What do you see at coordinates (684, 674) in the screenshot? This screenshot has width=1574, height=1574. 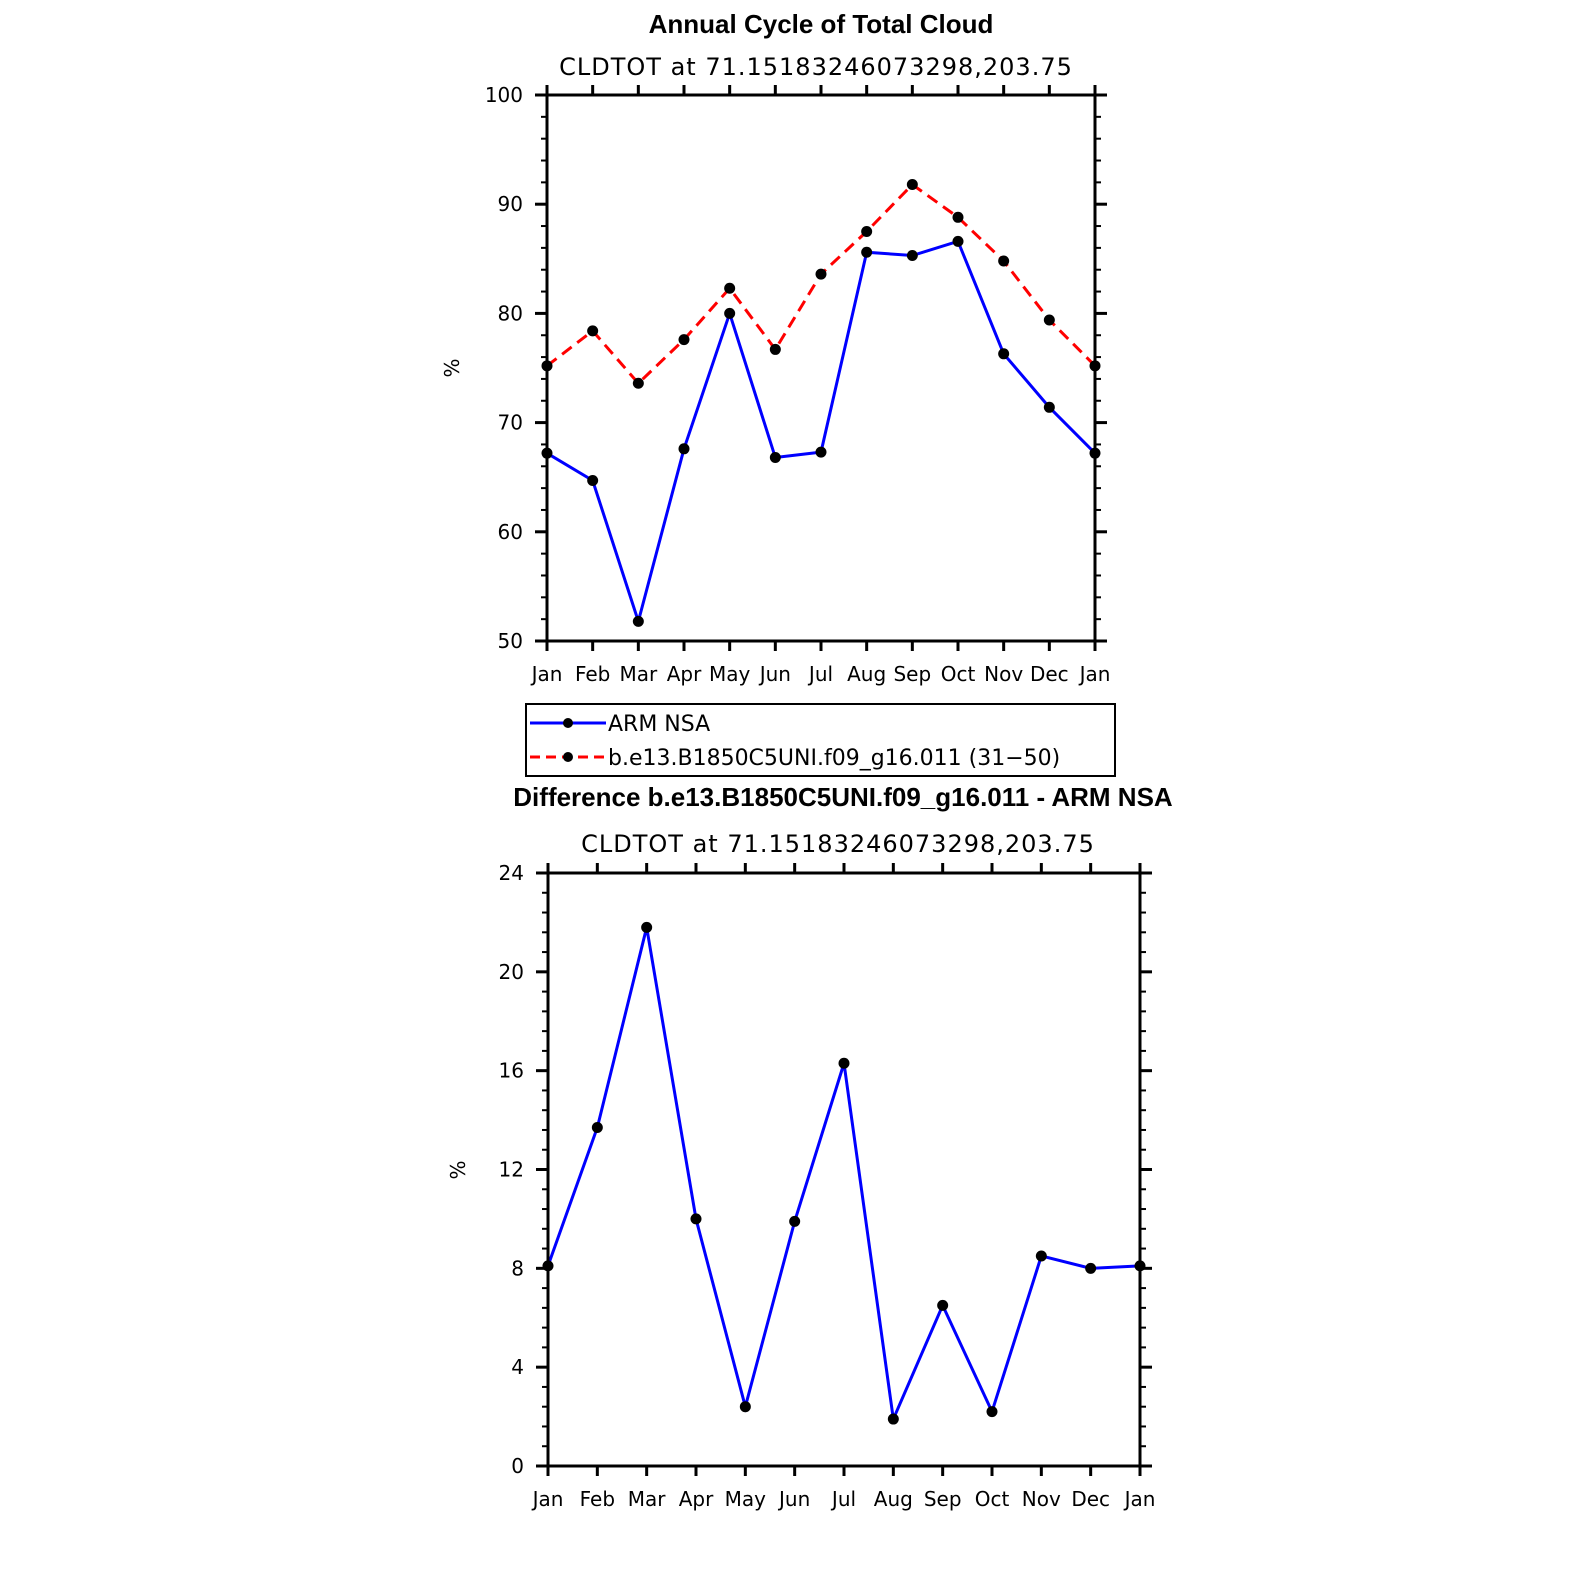 I see `chart1-xtick-label: Apr` at bounding box center [684, 674].